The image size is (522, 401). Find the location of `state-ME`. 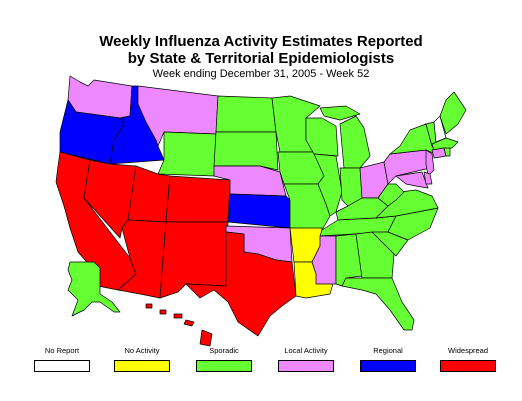

state-ME is located at coordinates (453, 113).